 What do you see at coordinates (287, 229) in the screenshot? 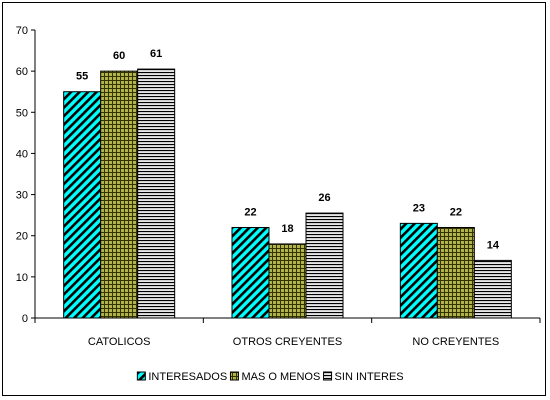
I see `data-label: 18` at bounding box center [287, 229].